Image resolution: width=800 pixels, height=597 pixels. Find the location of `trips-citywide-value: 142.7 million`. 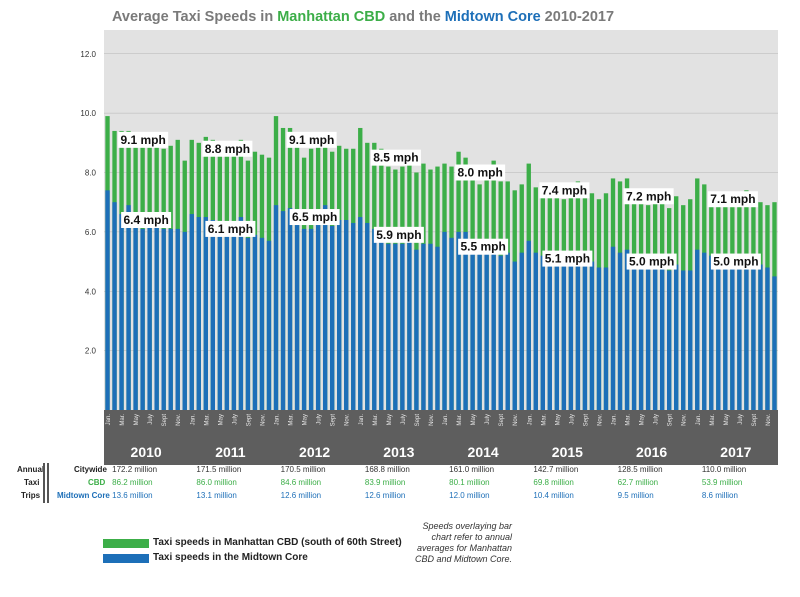

trips-citywide-value: 142.7 million is located at coordinates (556, 469).